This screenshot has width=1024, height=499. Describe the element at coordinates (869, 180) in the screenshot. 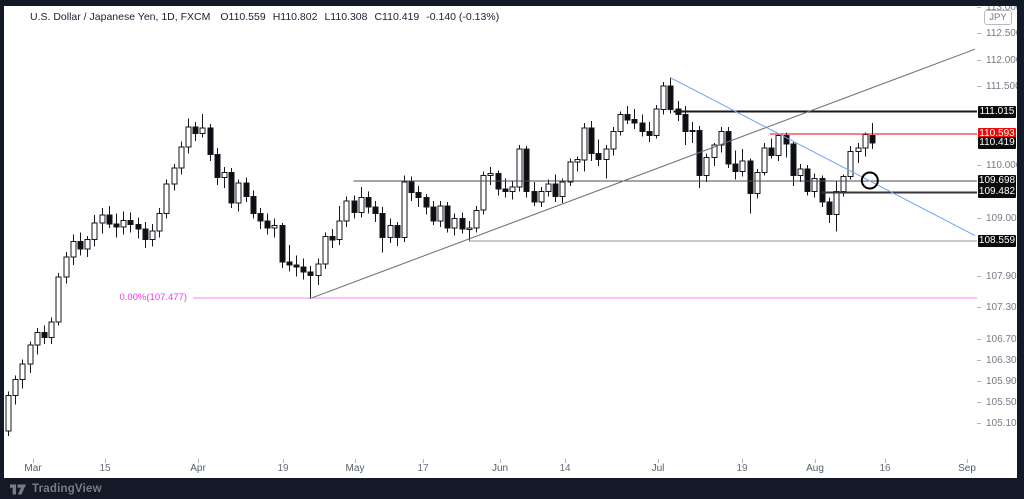

I see `circle-marker` at that location.